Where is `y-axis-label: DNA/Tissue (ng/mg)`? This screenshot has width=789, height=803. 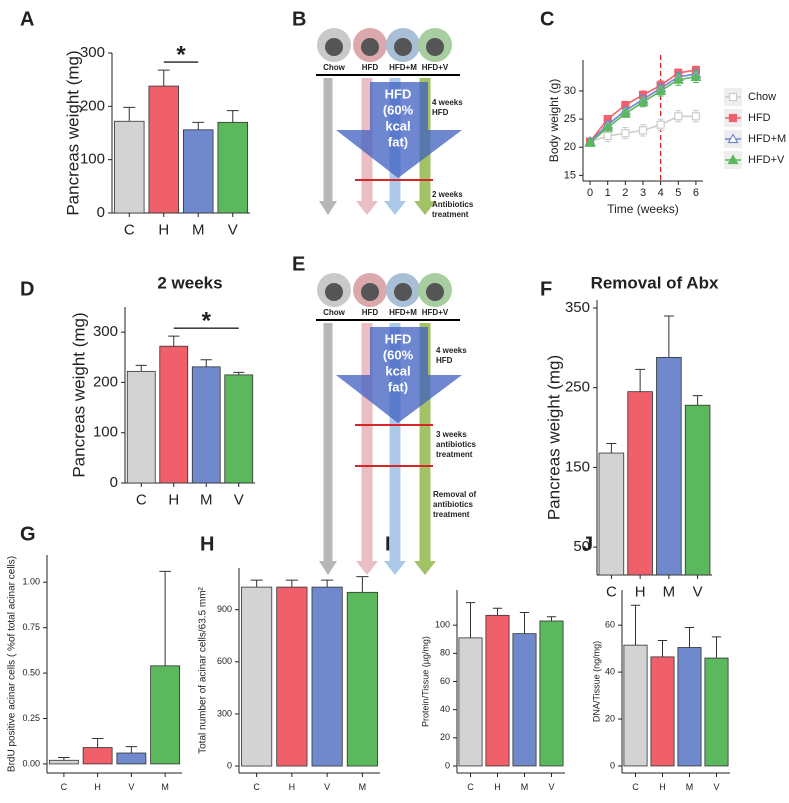 y-axis-label: DNA/Tissue (ng/mg) is located at coordinates (596, 681).